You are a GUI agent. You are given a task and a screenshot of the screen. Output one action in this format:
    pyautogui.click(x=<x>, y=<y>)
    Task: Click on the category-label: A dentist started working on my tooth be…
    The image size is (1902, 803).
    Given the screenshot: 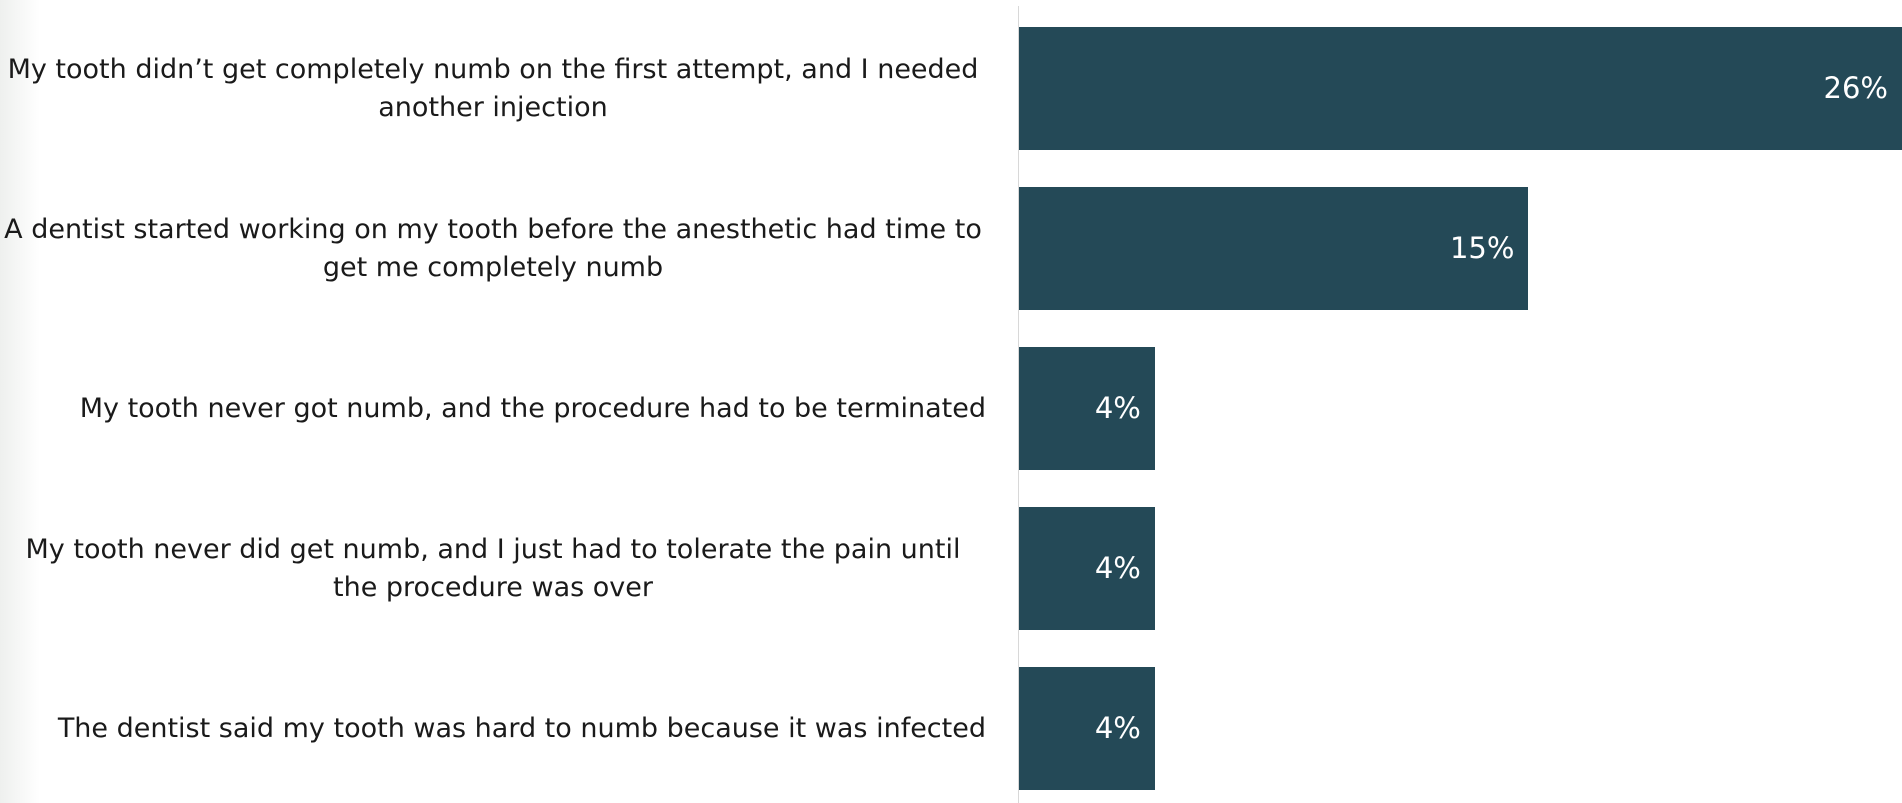 What is the action you would take?
    pyautogui.click(x=493, y=248)
    